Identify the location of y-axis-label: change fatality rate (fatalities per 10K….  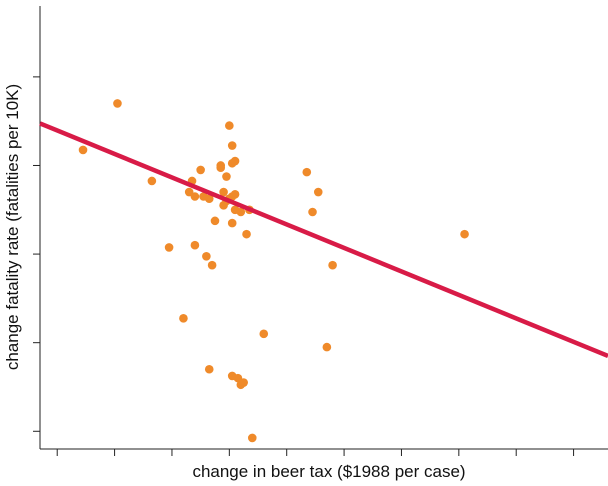
(12, 227).